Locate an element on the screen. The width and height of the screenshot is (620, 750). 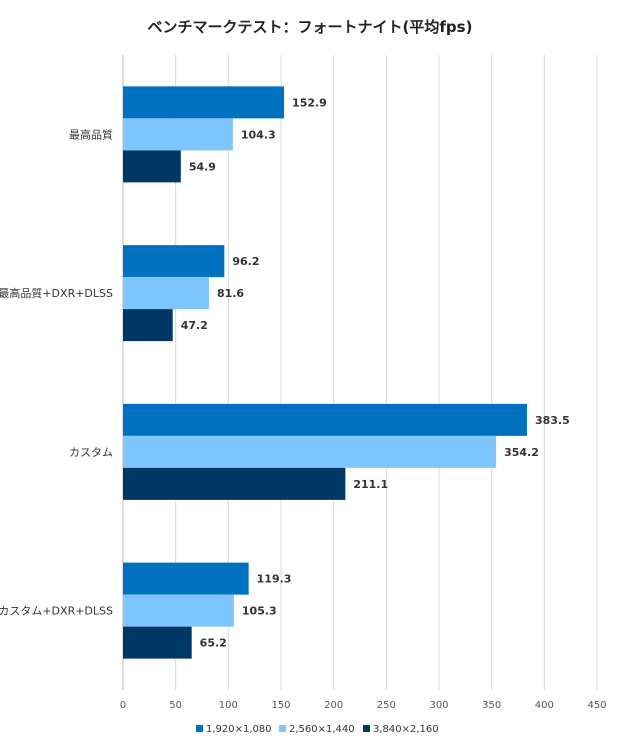
data-label: 354.2 is located at coordinates (521, 452).